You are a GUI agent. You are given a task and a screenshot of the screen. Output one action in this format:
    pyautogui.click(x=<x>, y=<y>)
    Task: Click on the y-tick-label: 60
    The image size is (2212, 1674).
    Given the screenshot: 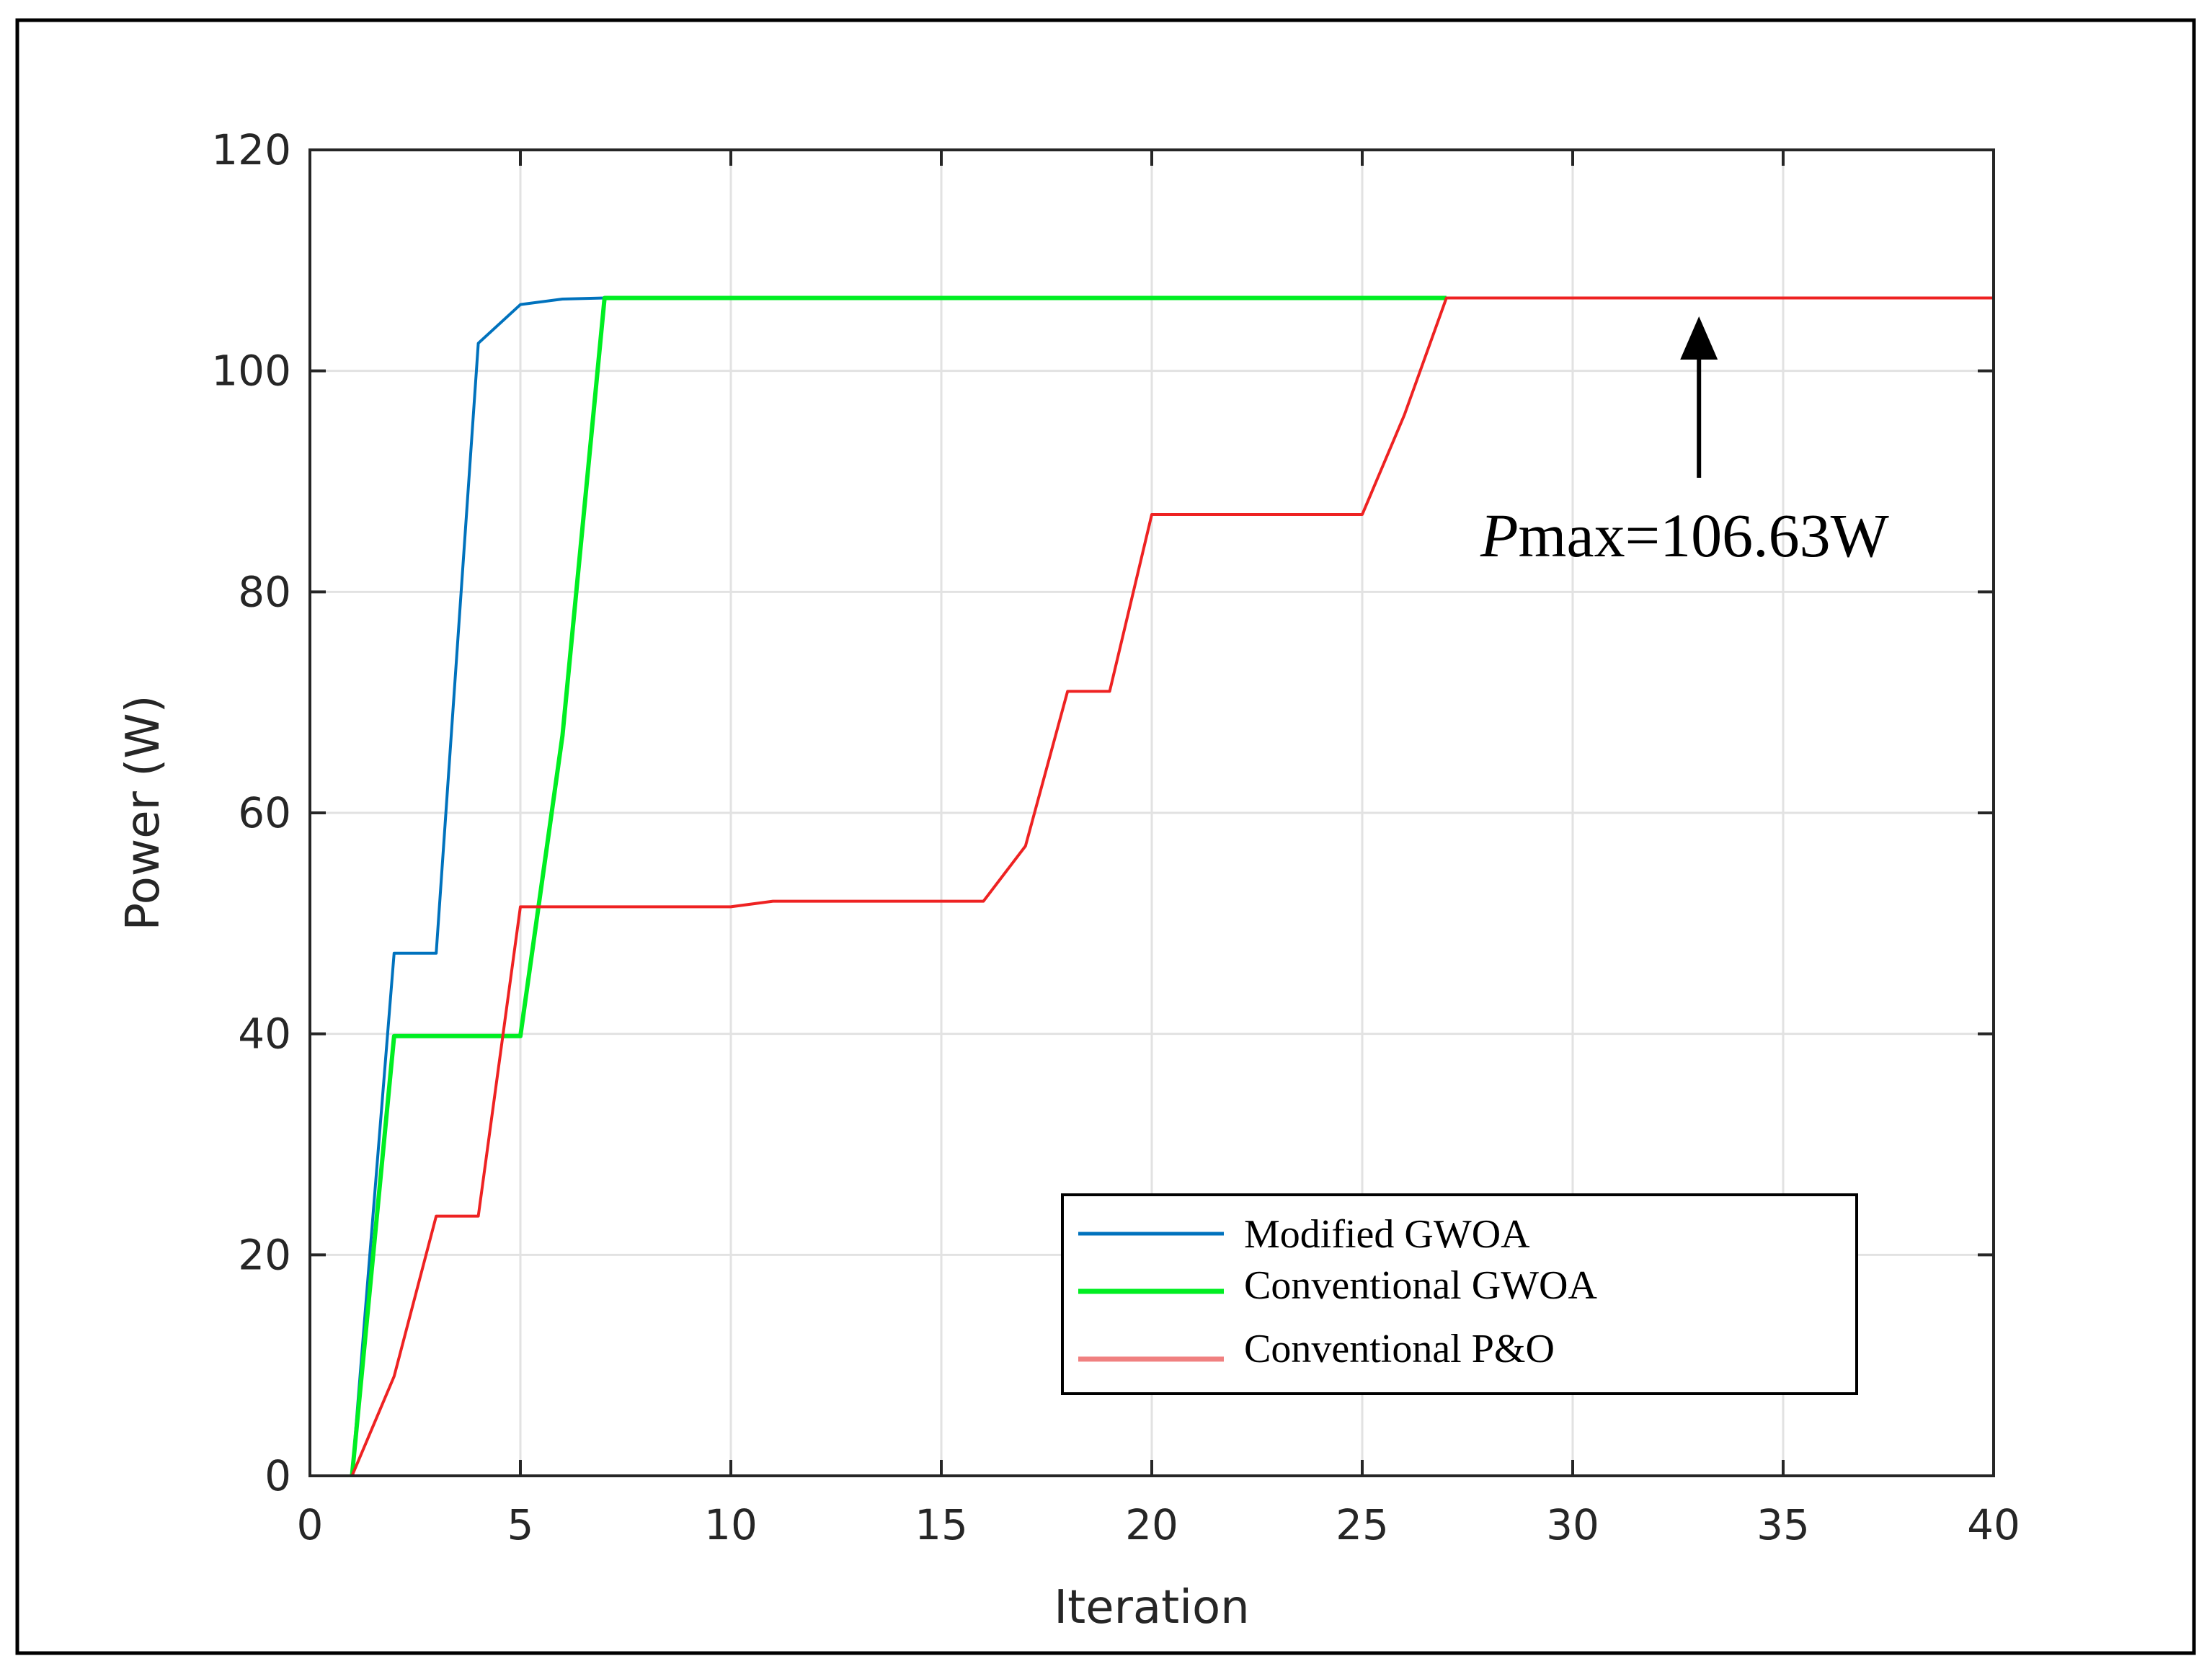 What is the action you would take?
    pyautogui.click(x=264, y=812)
    